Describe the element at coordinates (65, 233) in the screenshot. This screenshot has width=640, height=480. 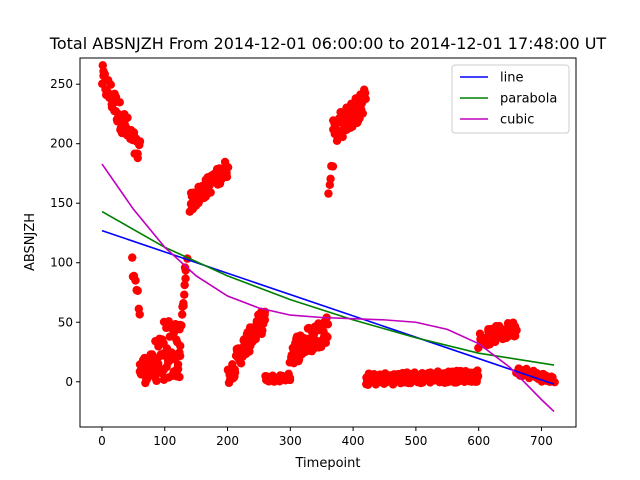
I see `y-axis: 0 50 100 150 200 250` at that location.